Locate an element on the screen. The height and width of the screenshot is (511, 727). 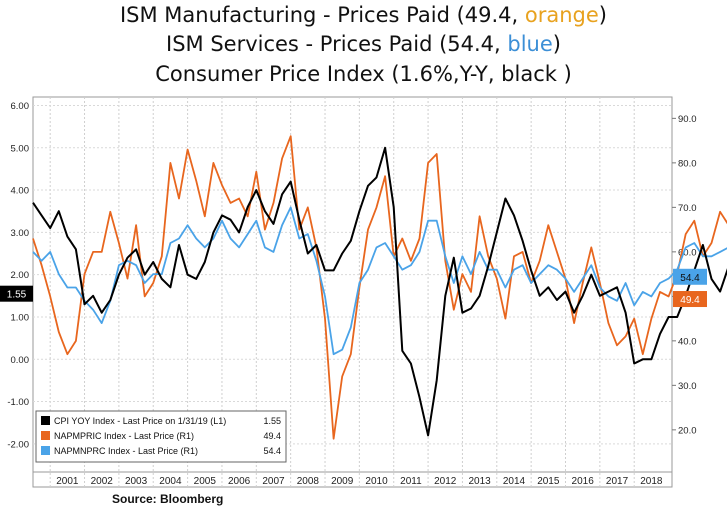
cpi-last-value-badge is located at coordinates (16, 293).